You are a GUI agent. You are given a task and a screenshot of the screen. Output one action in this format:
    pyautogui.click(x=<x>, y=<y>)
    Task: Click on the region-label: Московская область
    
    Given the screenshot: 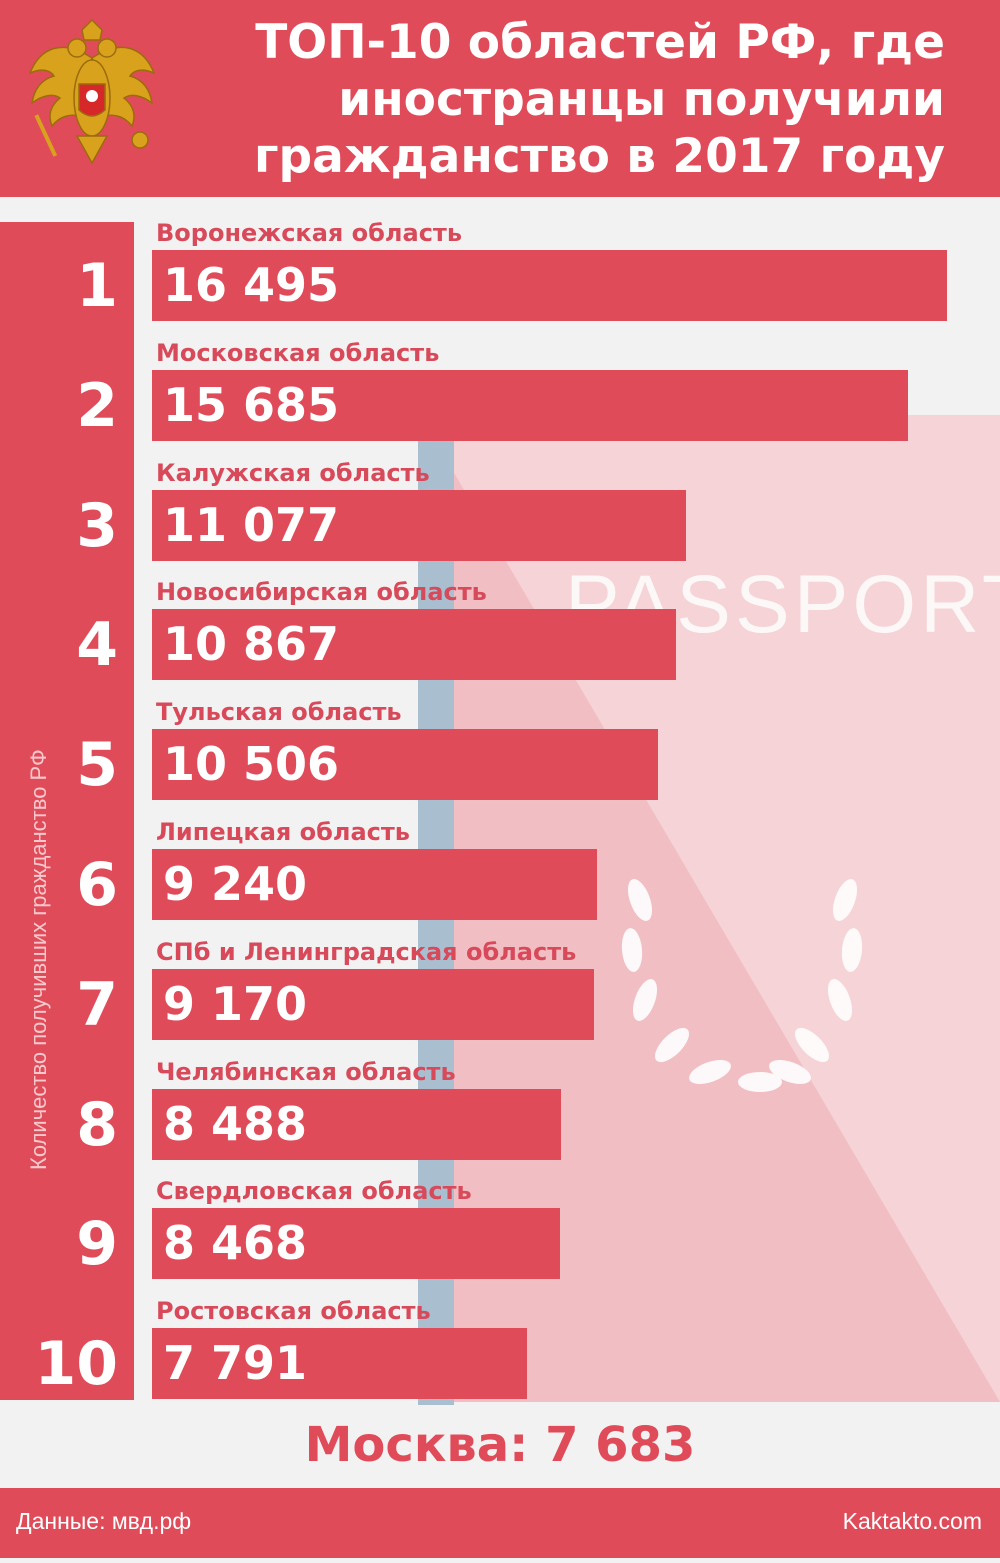 What is the action you would take?
    pyautogui.click(x=298, y=353)
    